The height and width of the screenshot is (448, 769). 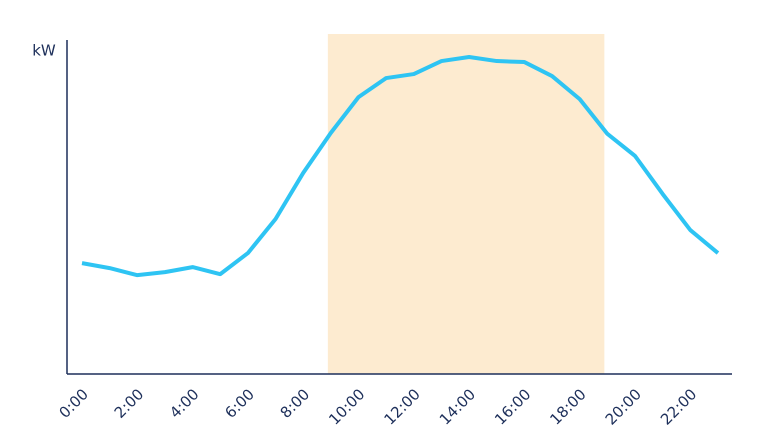 What do you see at coordinates (402, 406) in the screenshot?
I see `x-tick-label: 12:00` at bounding box center [402, 406].